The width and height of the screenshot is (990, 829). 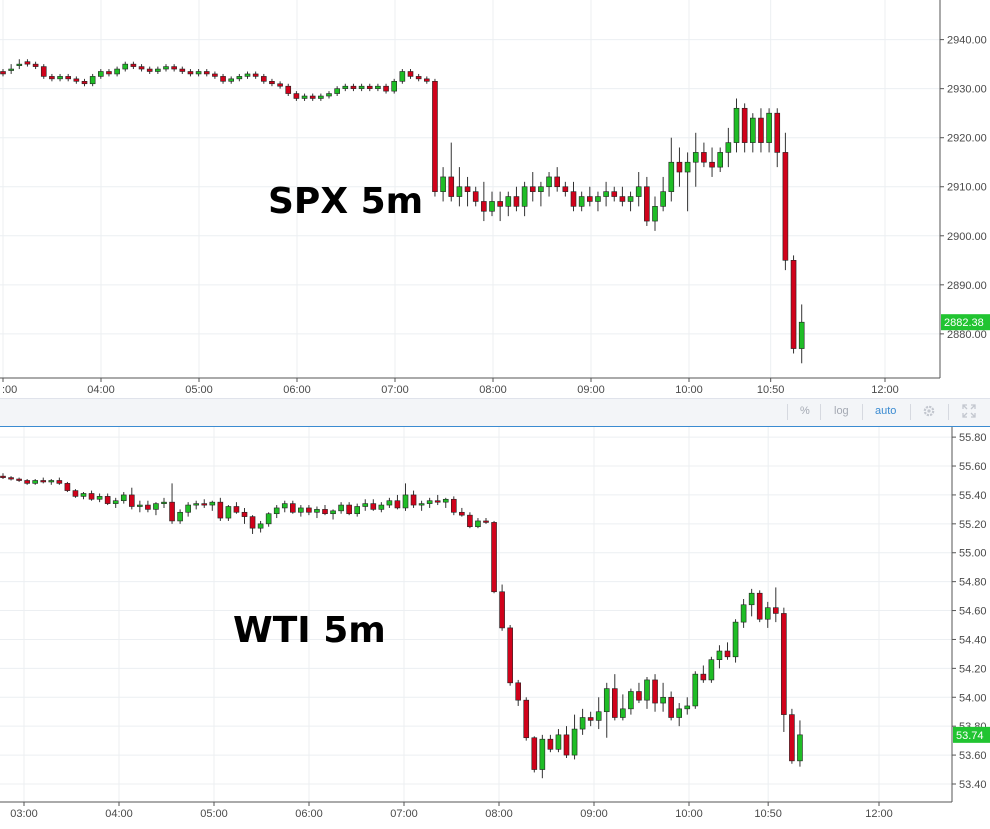 I want to click on chart-title: WTI 5m, so click(x=309, y=630).